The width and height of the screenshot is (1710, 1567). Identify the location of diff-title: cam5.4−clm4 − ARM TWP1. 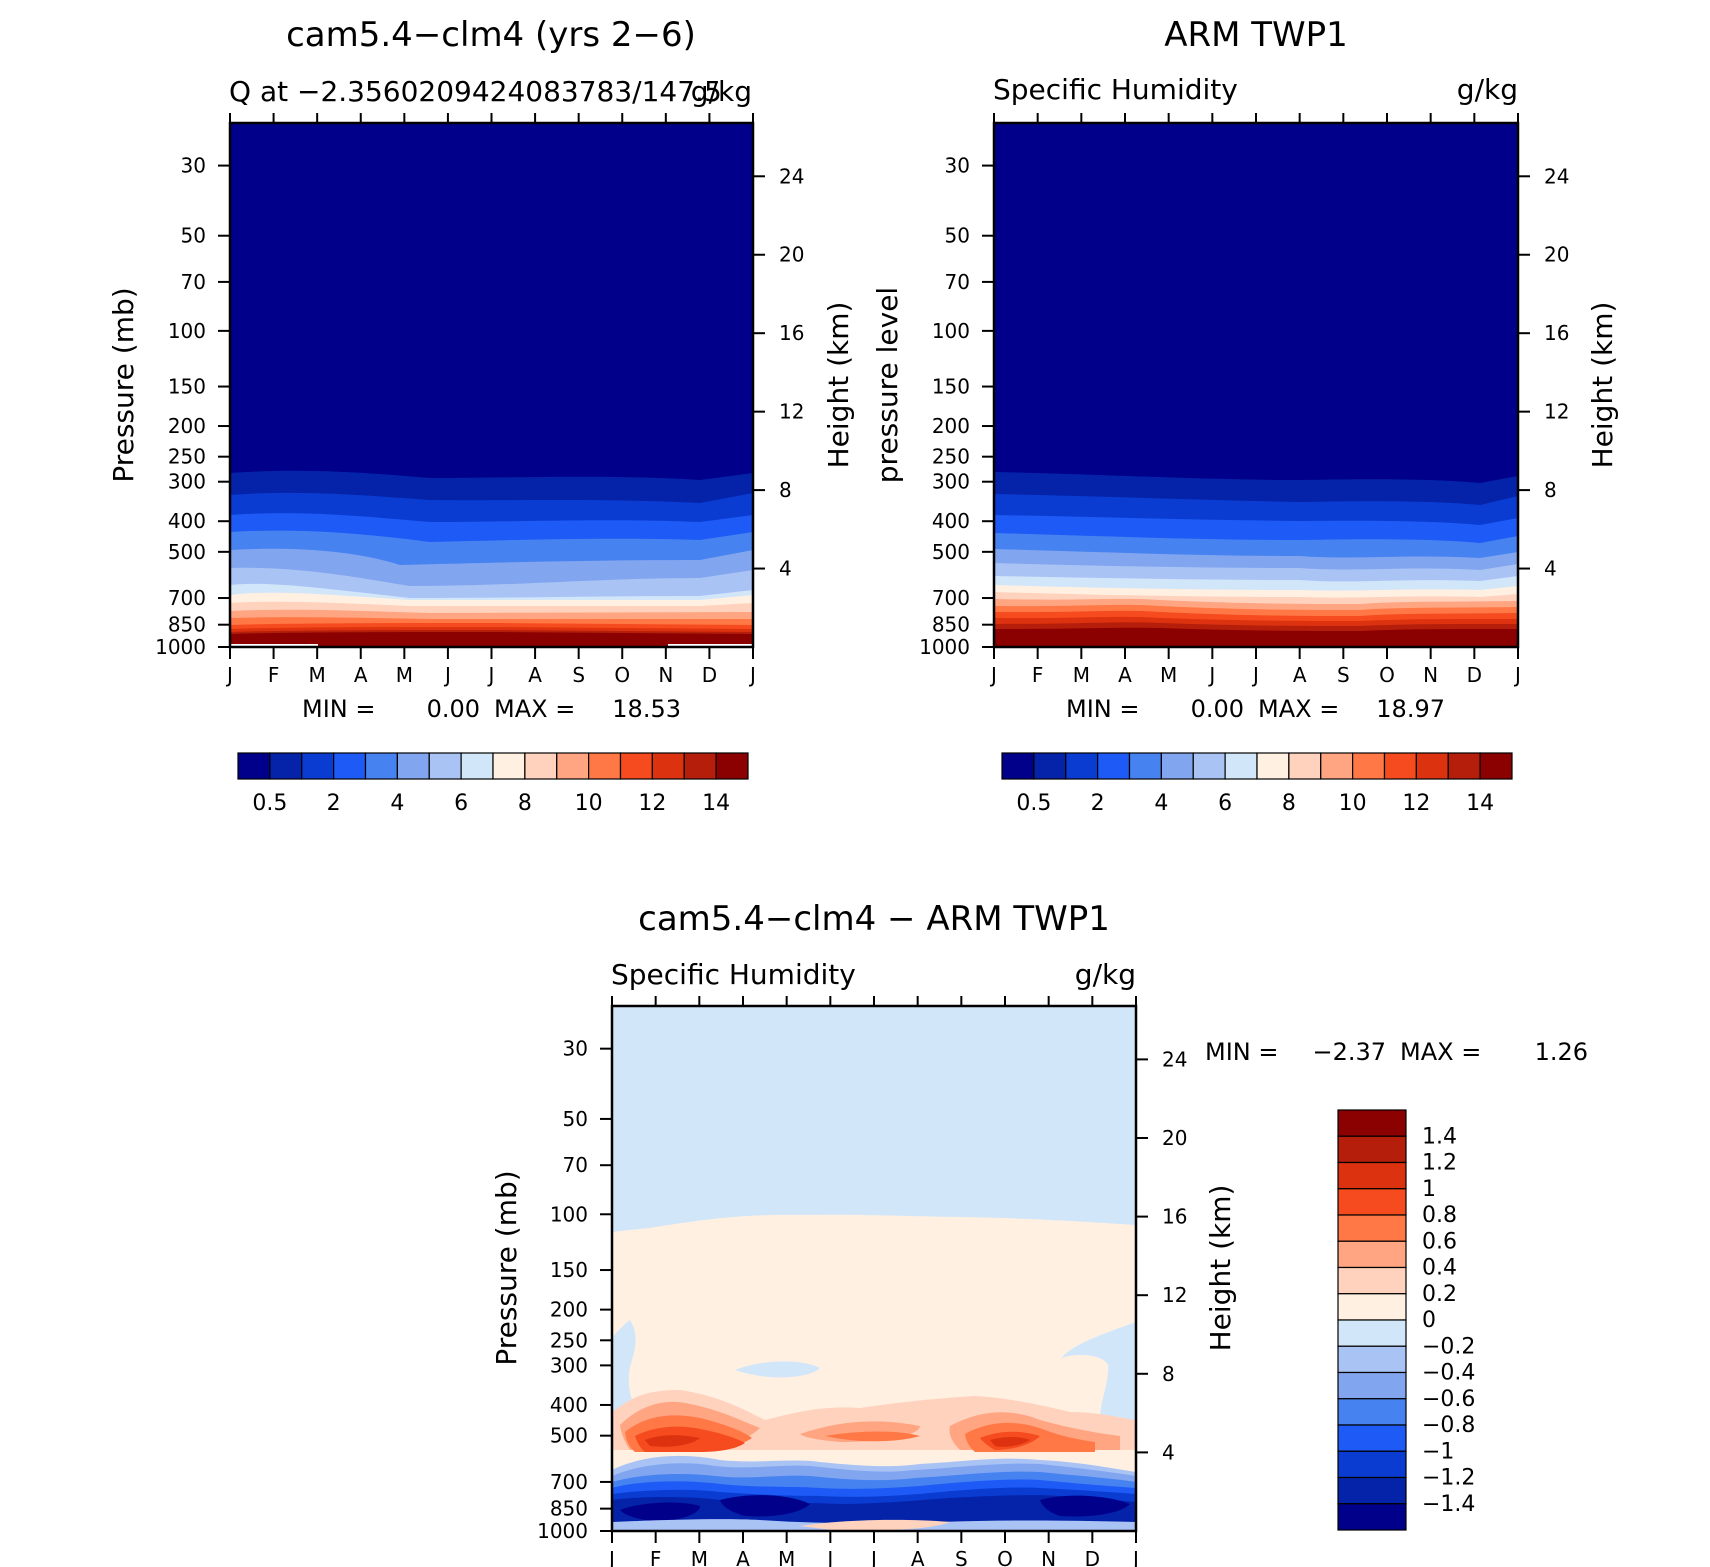
(874, 919).